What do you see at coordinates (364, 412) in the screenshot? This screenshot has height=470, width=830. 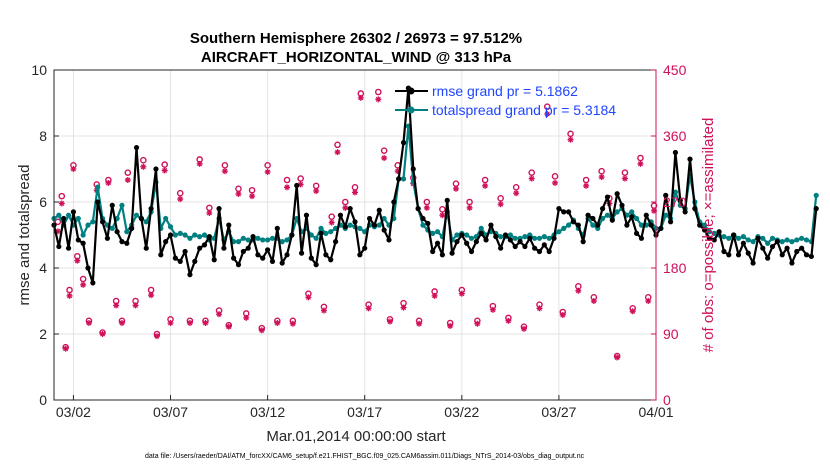 I see `x-tick-label: 03/17` at bounding box center [364, 412].